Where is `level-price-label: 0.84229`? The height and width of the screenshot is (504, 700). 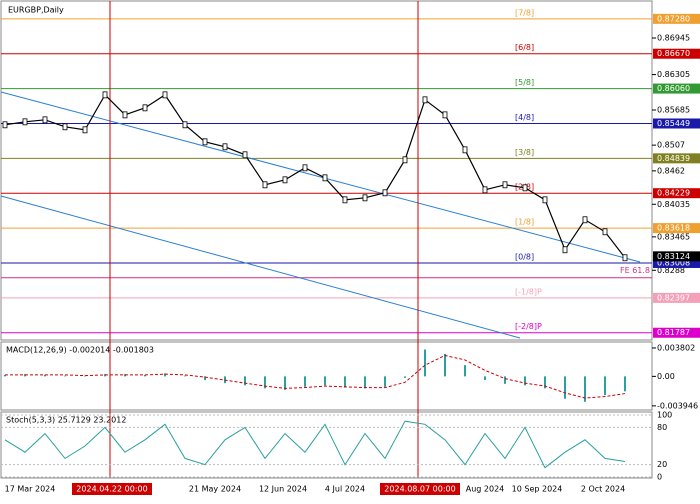
level-price-label: 0.84229 is located at coordinates (673, 193).